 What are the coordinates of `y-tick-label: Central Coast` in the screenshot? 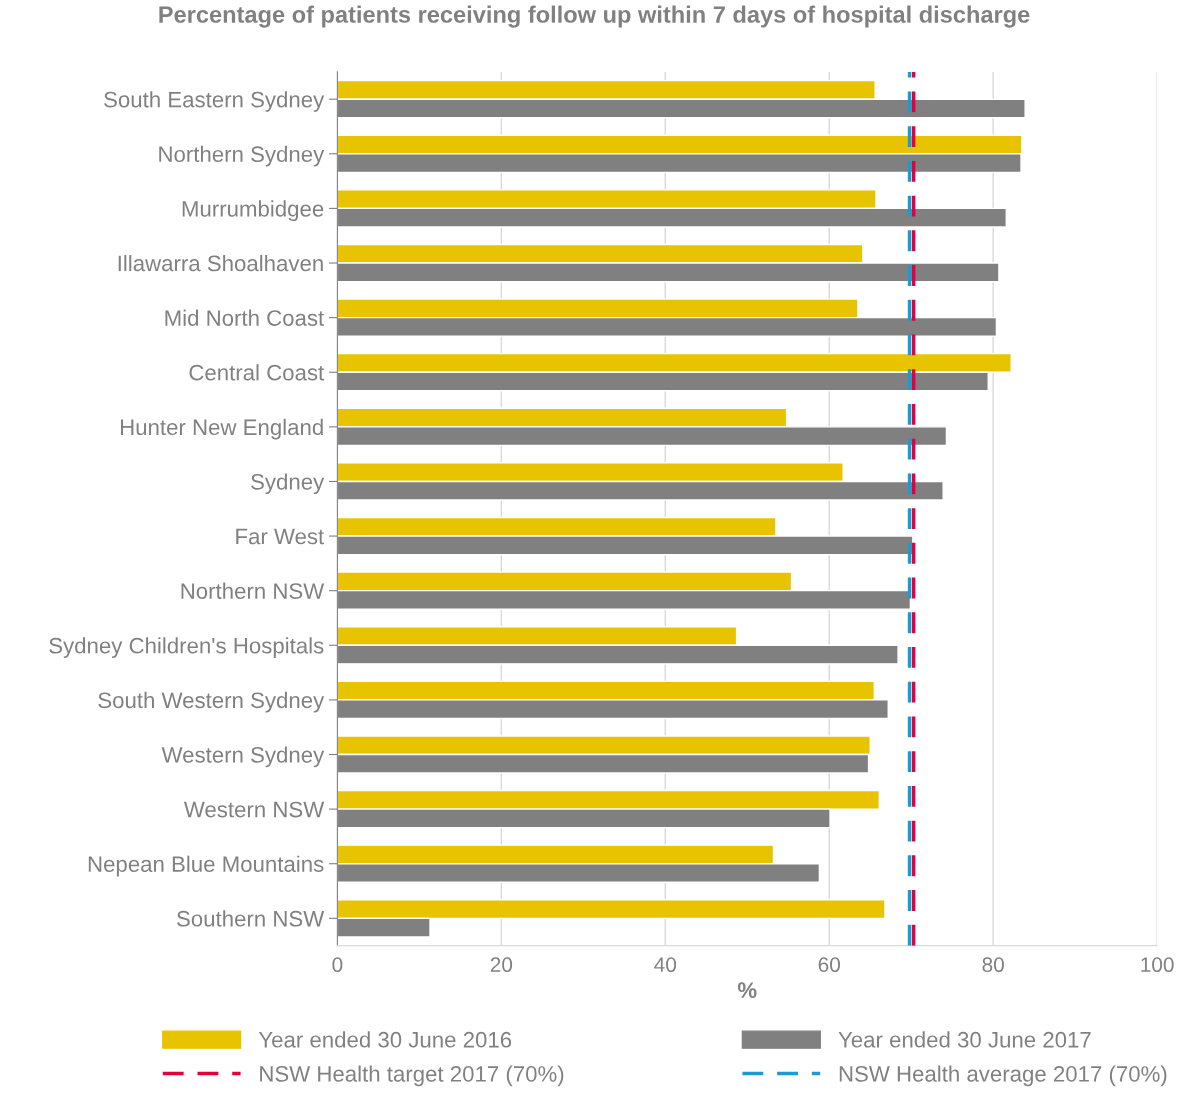 It's located at (257, 372).